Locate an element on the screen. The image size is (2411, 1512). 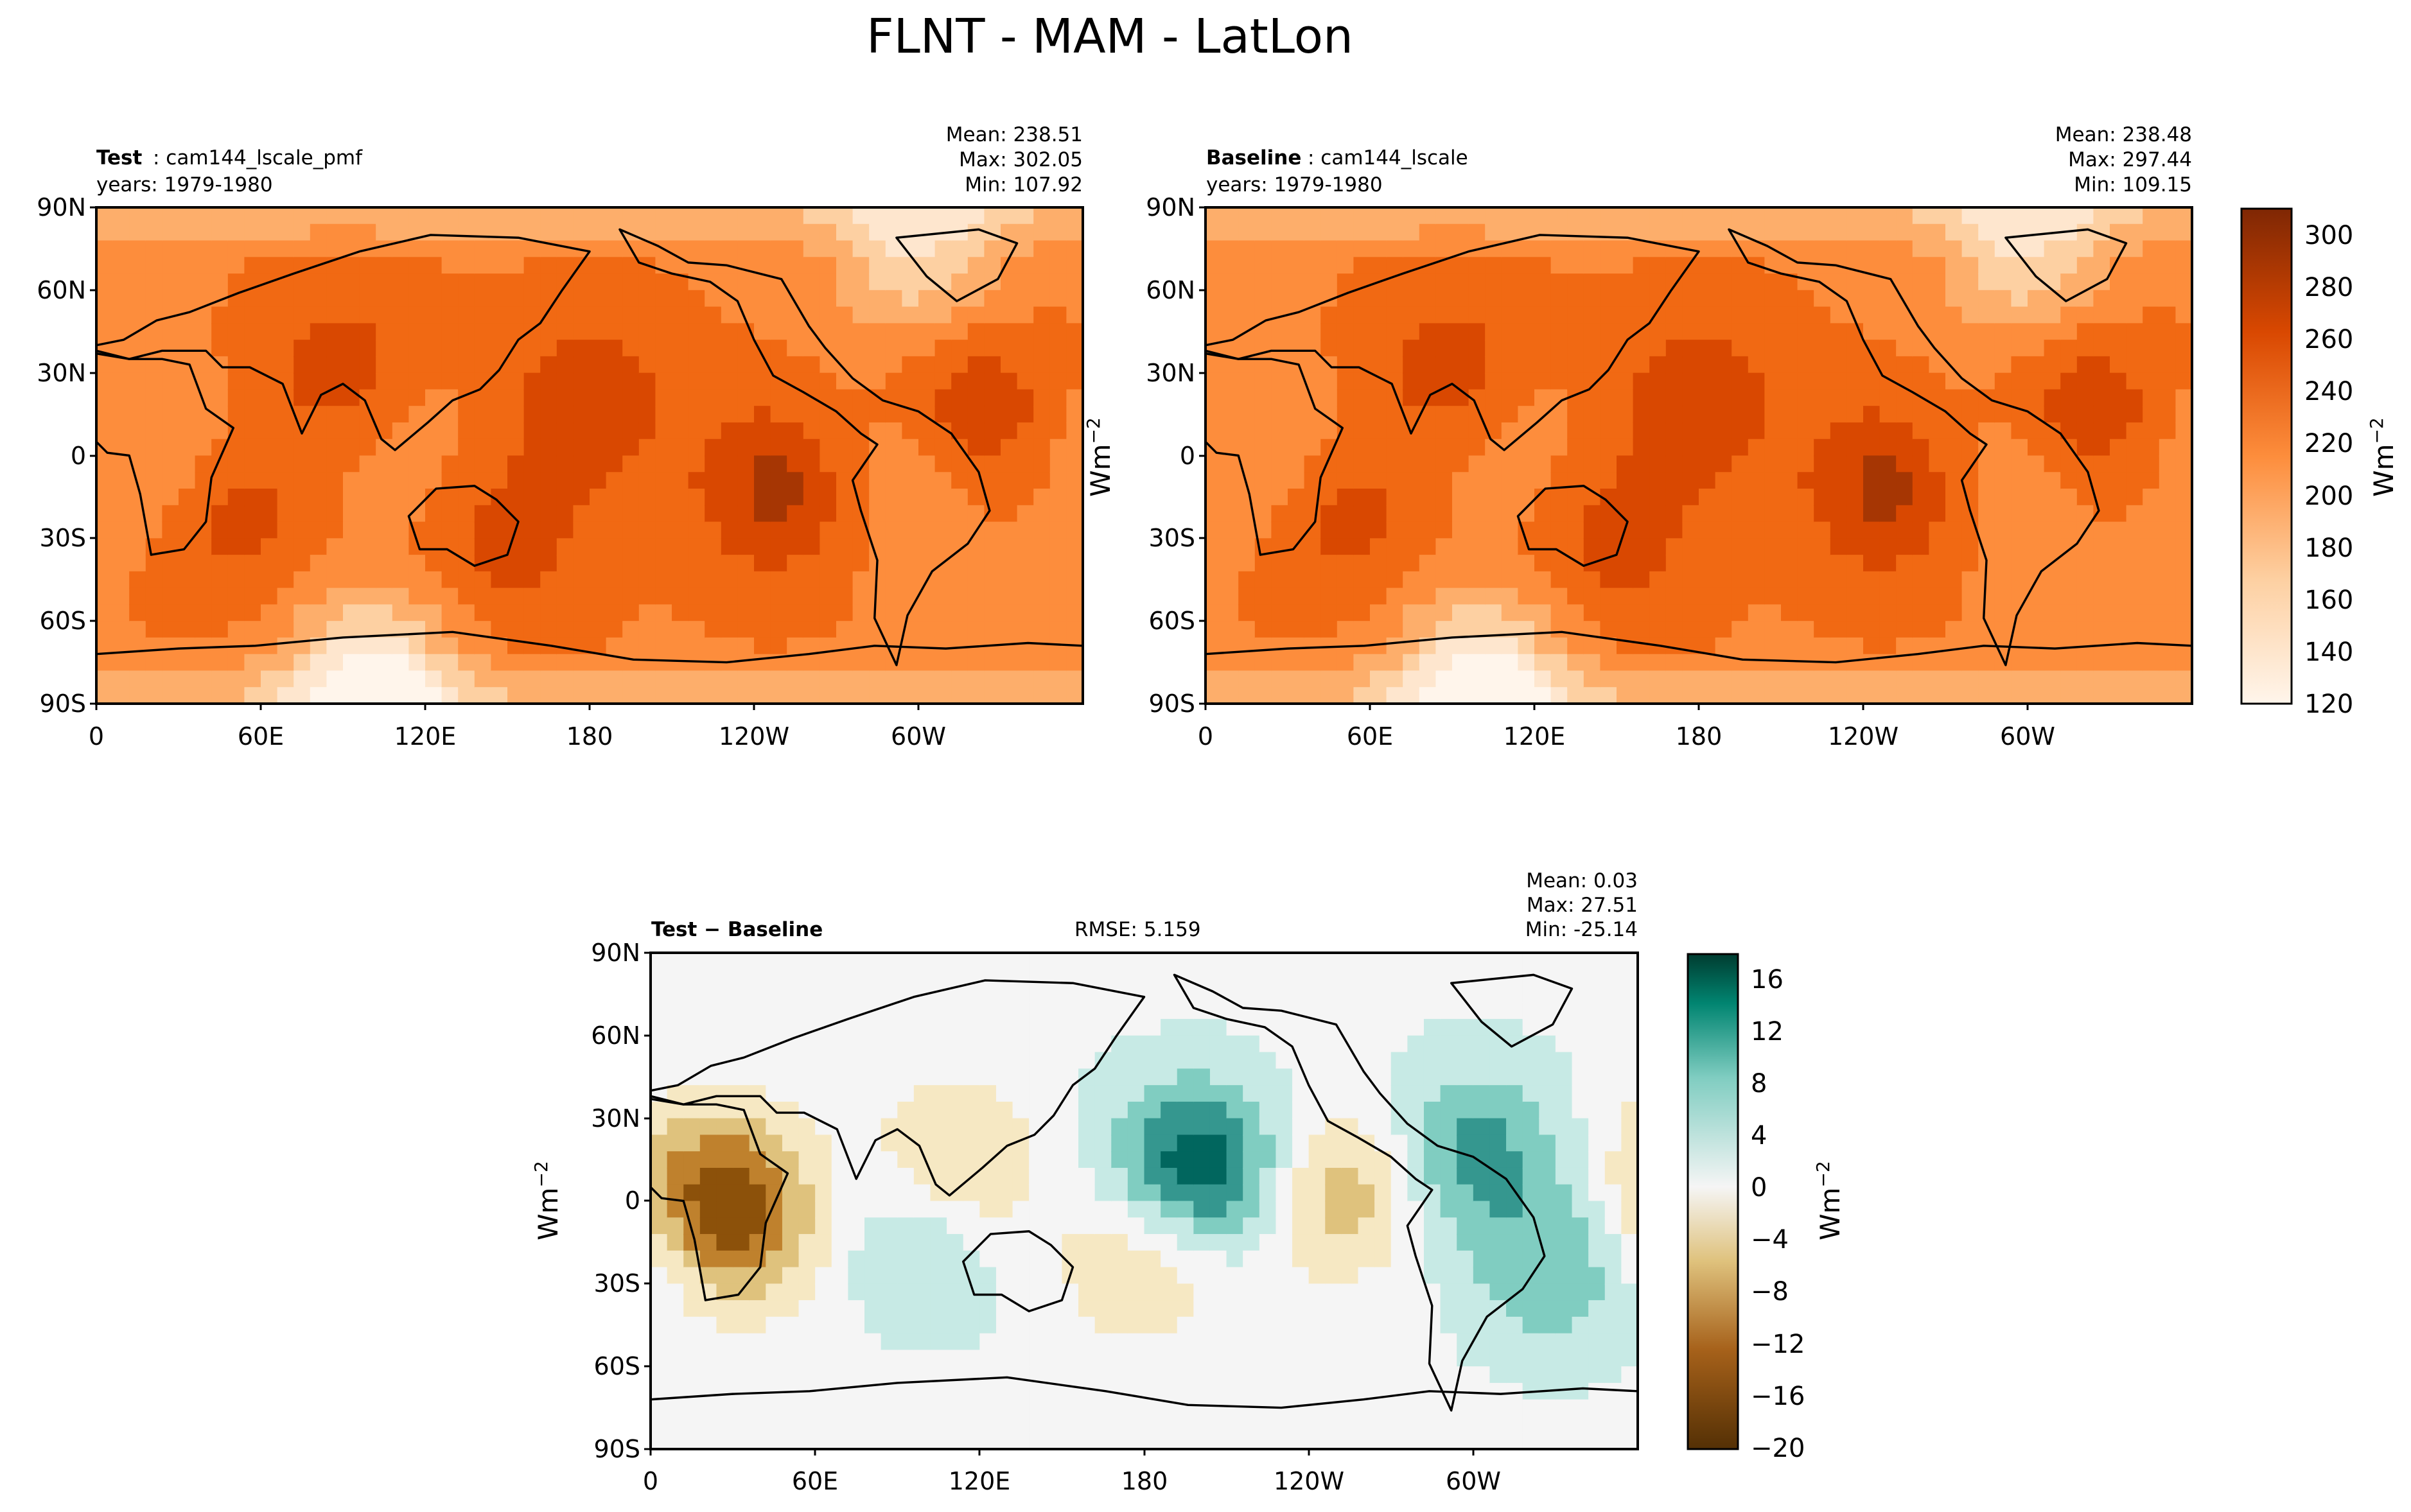
baseline-stat-min: Min: 109.15 is located at coordinates (2133, 184).